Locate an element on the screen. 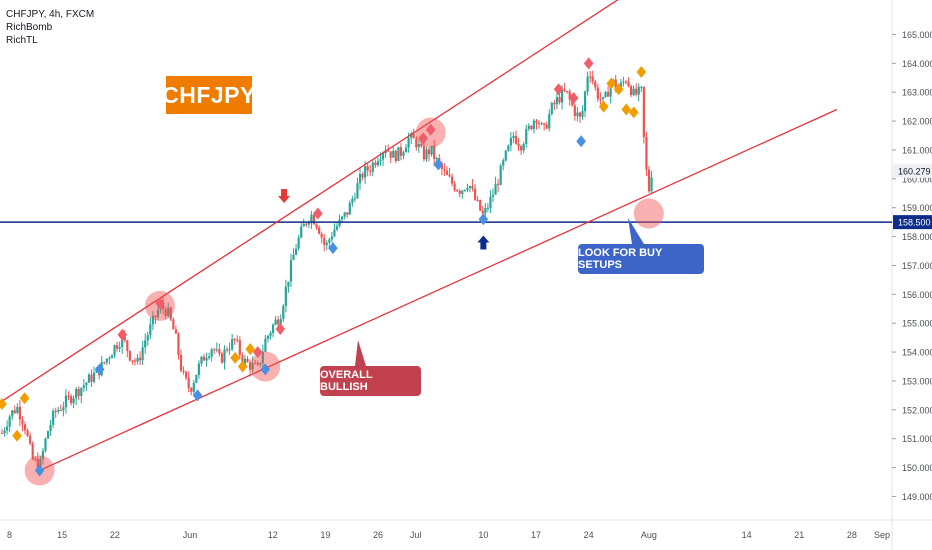 Image resolution: width=932 pixels, height=550 pixels. time-tick-label: 17 is located at coordinates (536, 535).